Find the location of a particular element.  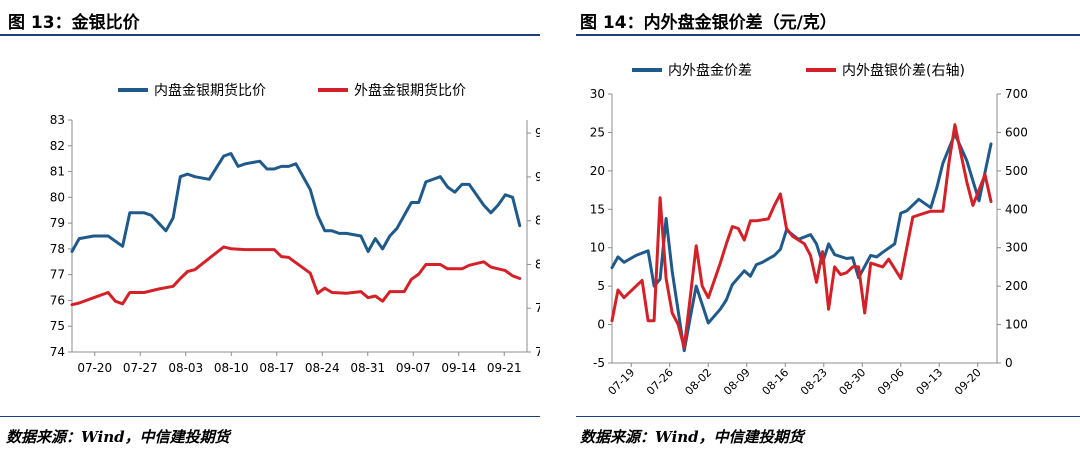

x-tick-label: 08-03 is located at coordinates (185, 368).